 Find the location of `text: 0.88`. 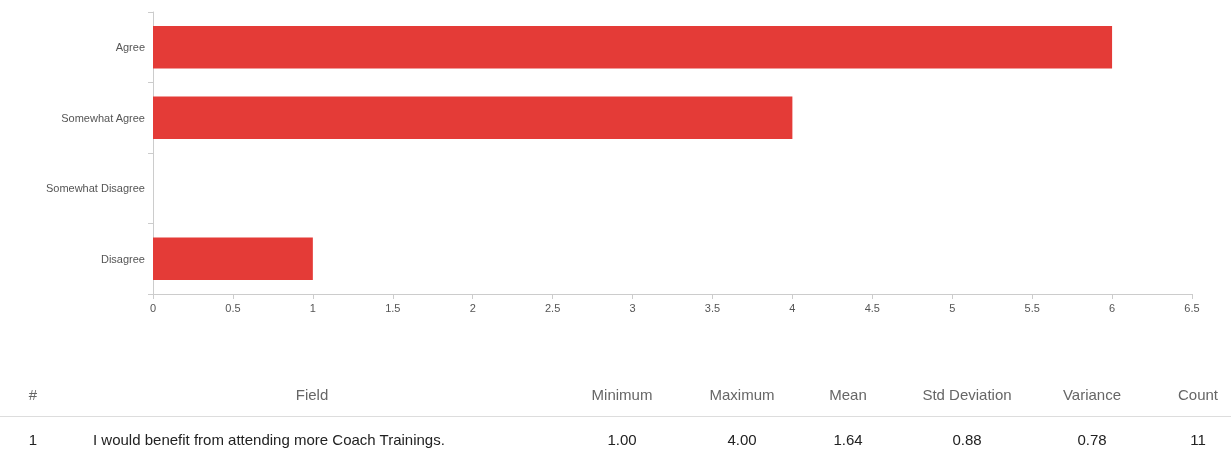

text: 0.88 is located at coordinates (967, 439).